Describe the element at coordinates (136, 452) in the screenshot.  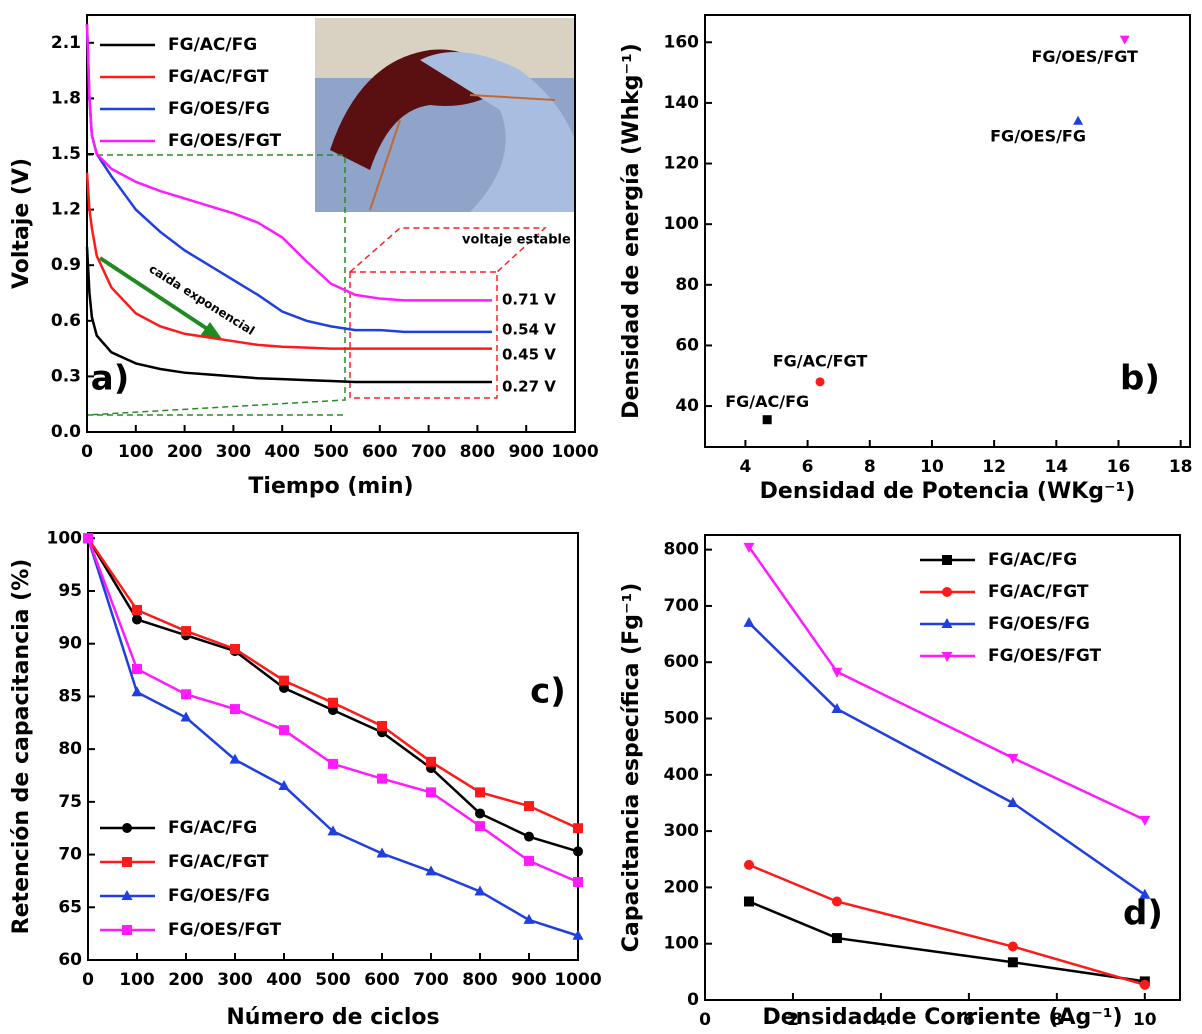
I see `x-tick-label: 100` at that location.